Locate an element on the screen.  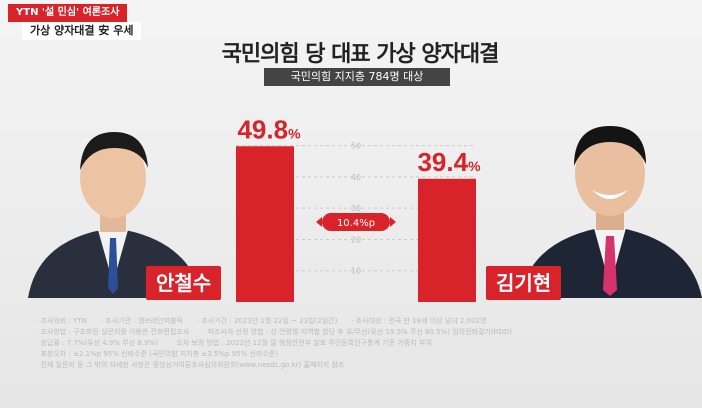
gap-pill is located at coordinates (356, 222).